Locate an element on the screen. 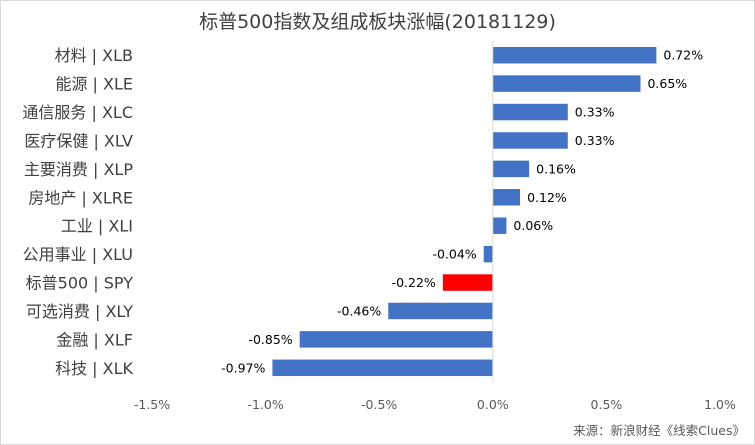 This screenshot has width=755, height=445. category-label: 标普500 | SPY is located at coordinates (80, 283).